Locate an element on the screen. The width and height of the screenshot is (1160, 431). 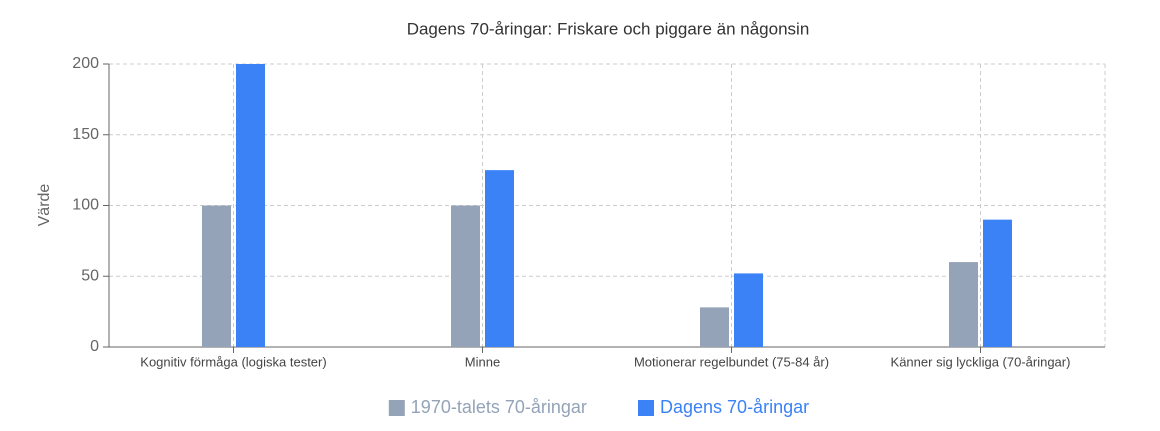
y-tick-label: 50 is located at coordinates (90, 275).